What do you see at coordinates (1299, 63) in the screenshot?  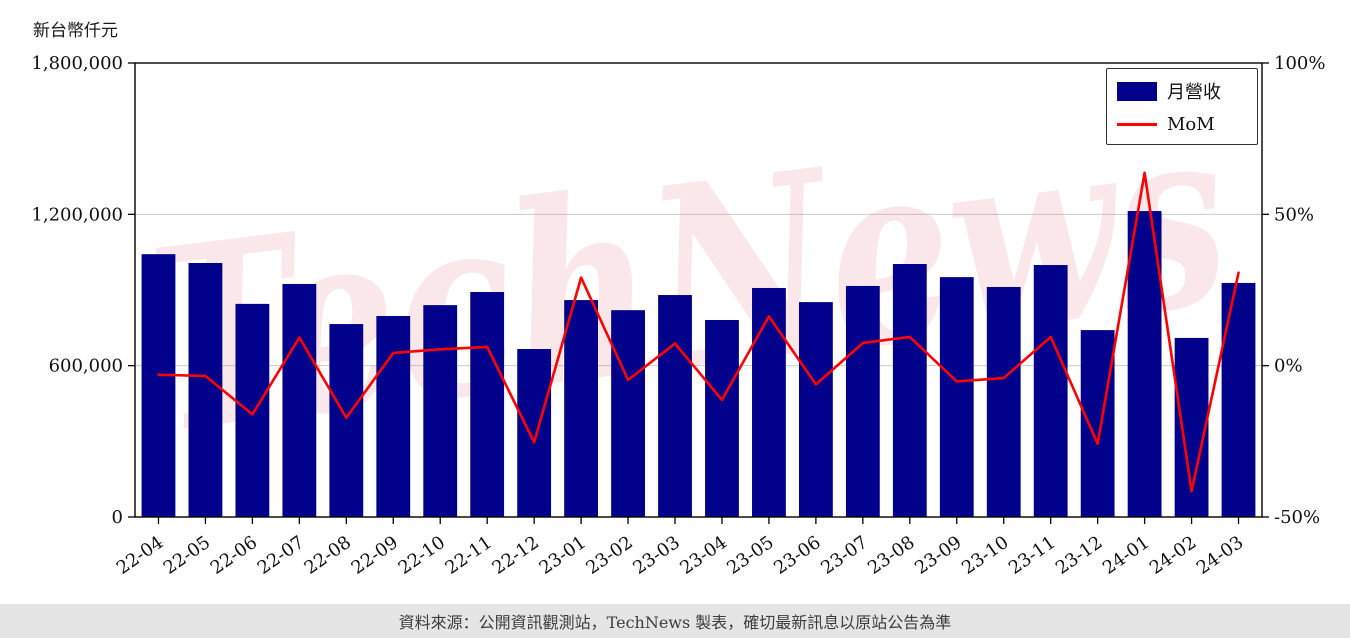 I see `y2-tick-label: 100%` at bounding box center [1299, 63].